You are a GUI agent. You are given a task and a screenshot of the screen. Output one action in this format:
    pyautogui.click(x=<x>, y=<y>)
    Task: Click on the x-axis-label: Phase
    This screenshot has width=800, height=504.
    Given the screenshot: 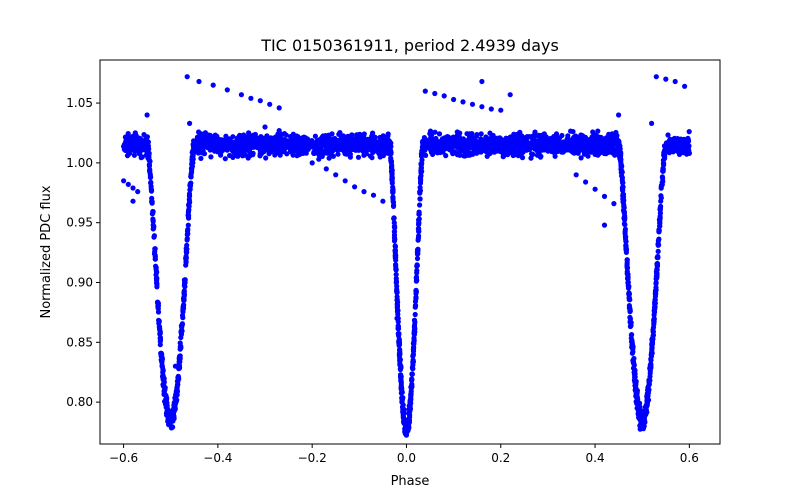 What is the action you would take?
    pyautogui.click(x=410, y=481)
    